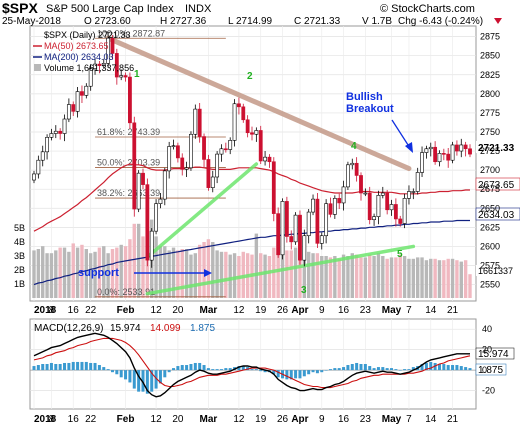  Describe the element at coordinates (239, 310) in the screenshot. I see `date-tick-label: 12` at that location.